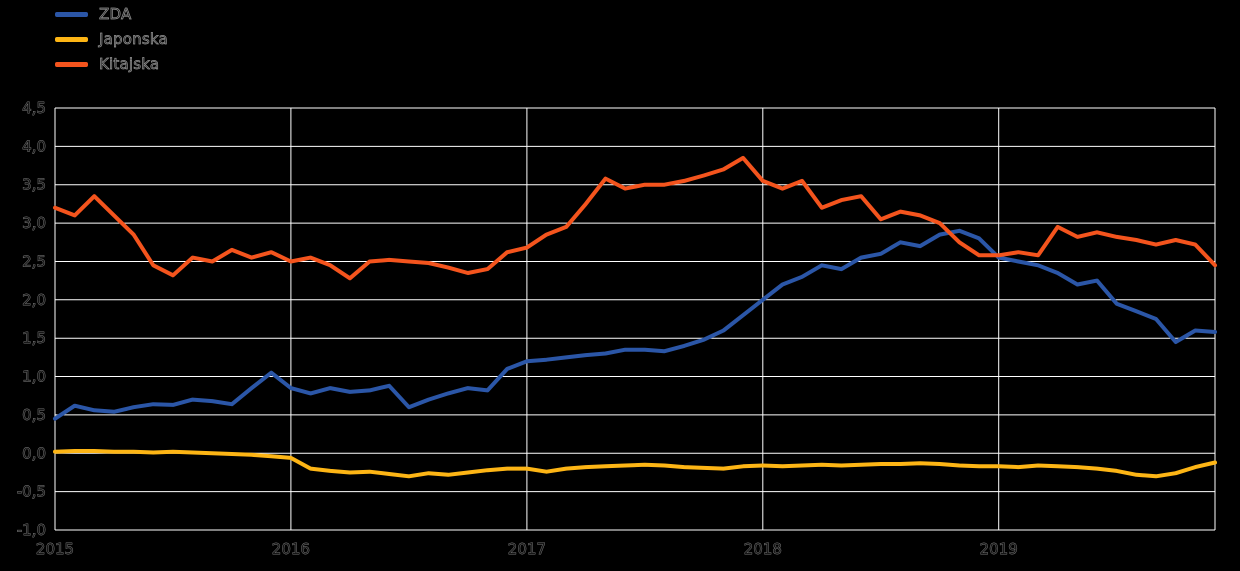 This screenshot has height=571, width=1240. I want to click on y-tick-label: 0,5, so click(34, 415).